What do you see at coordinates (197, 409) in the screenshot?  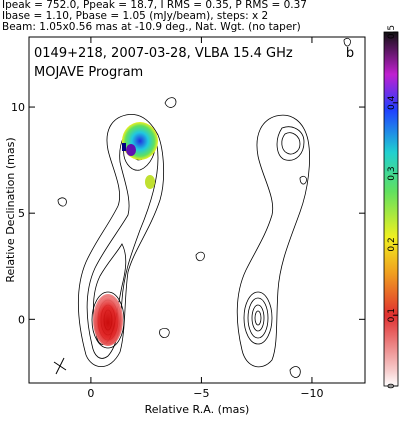 I see `x-axis-label: Relative R.A. (mas)` at bounding box center [197, 409].